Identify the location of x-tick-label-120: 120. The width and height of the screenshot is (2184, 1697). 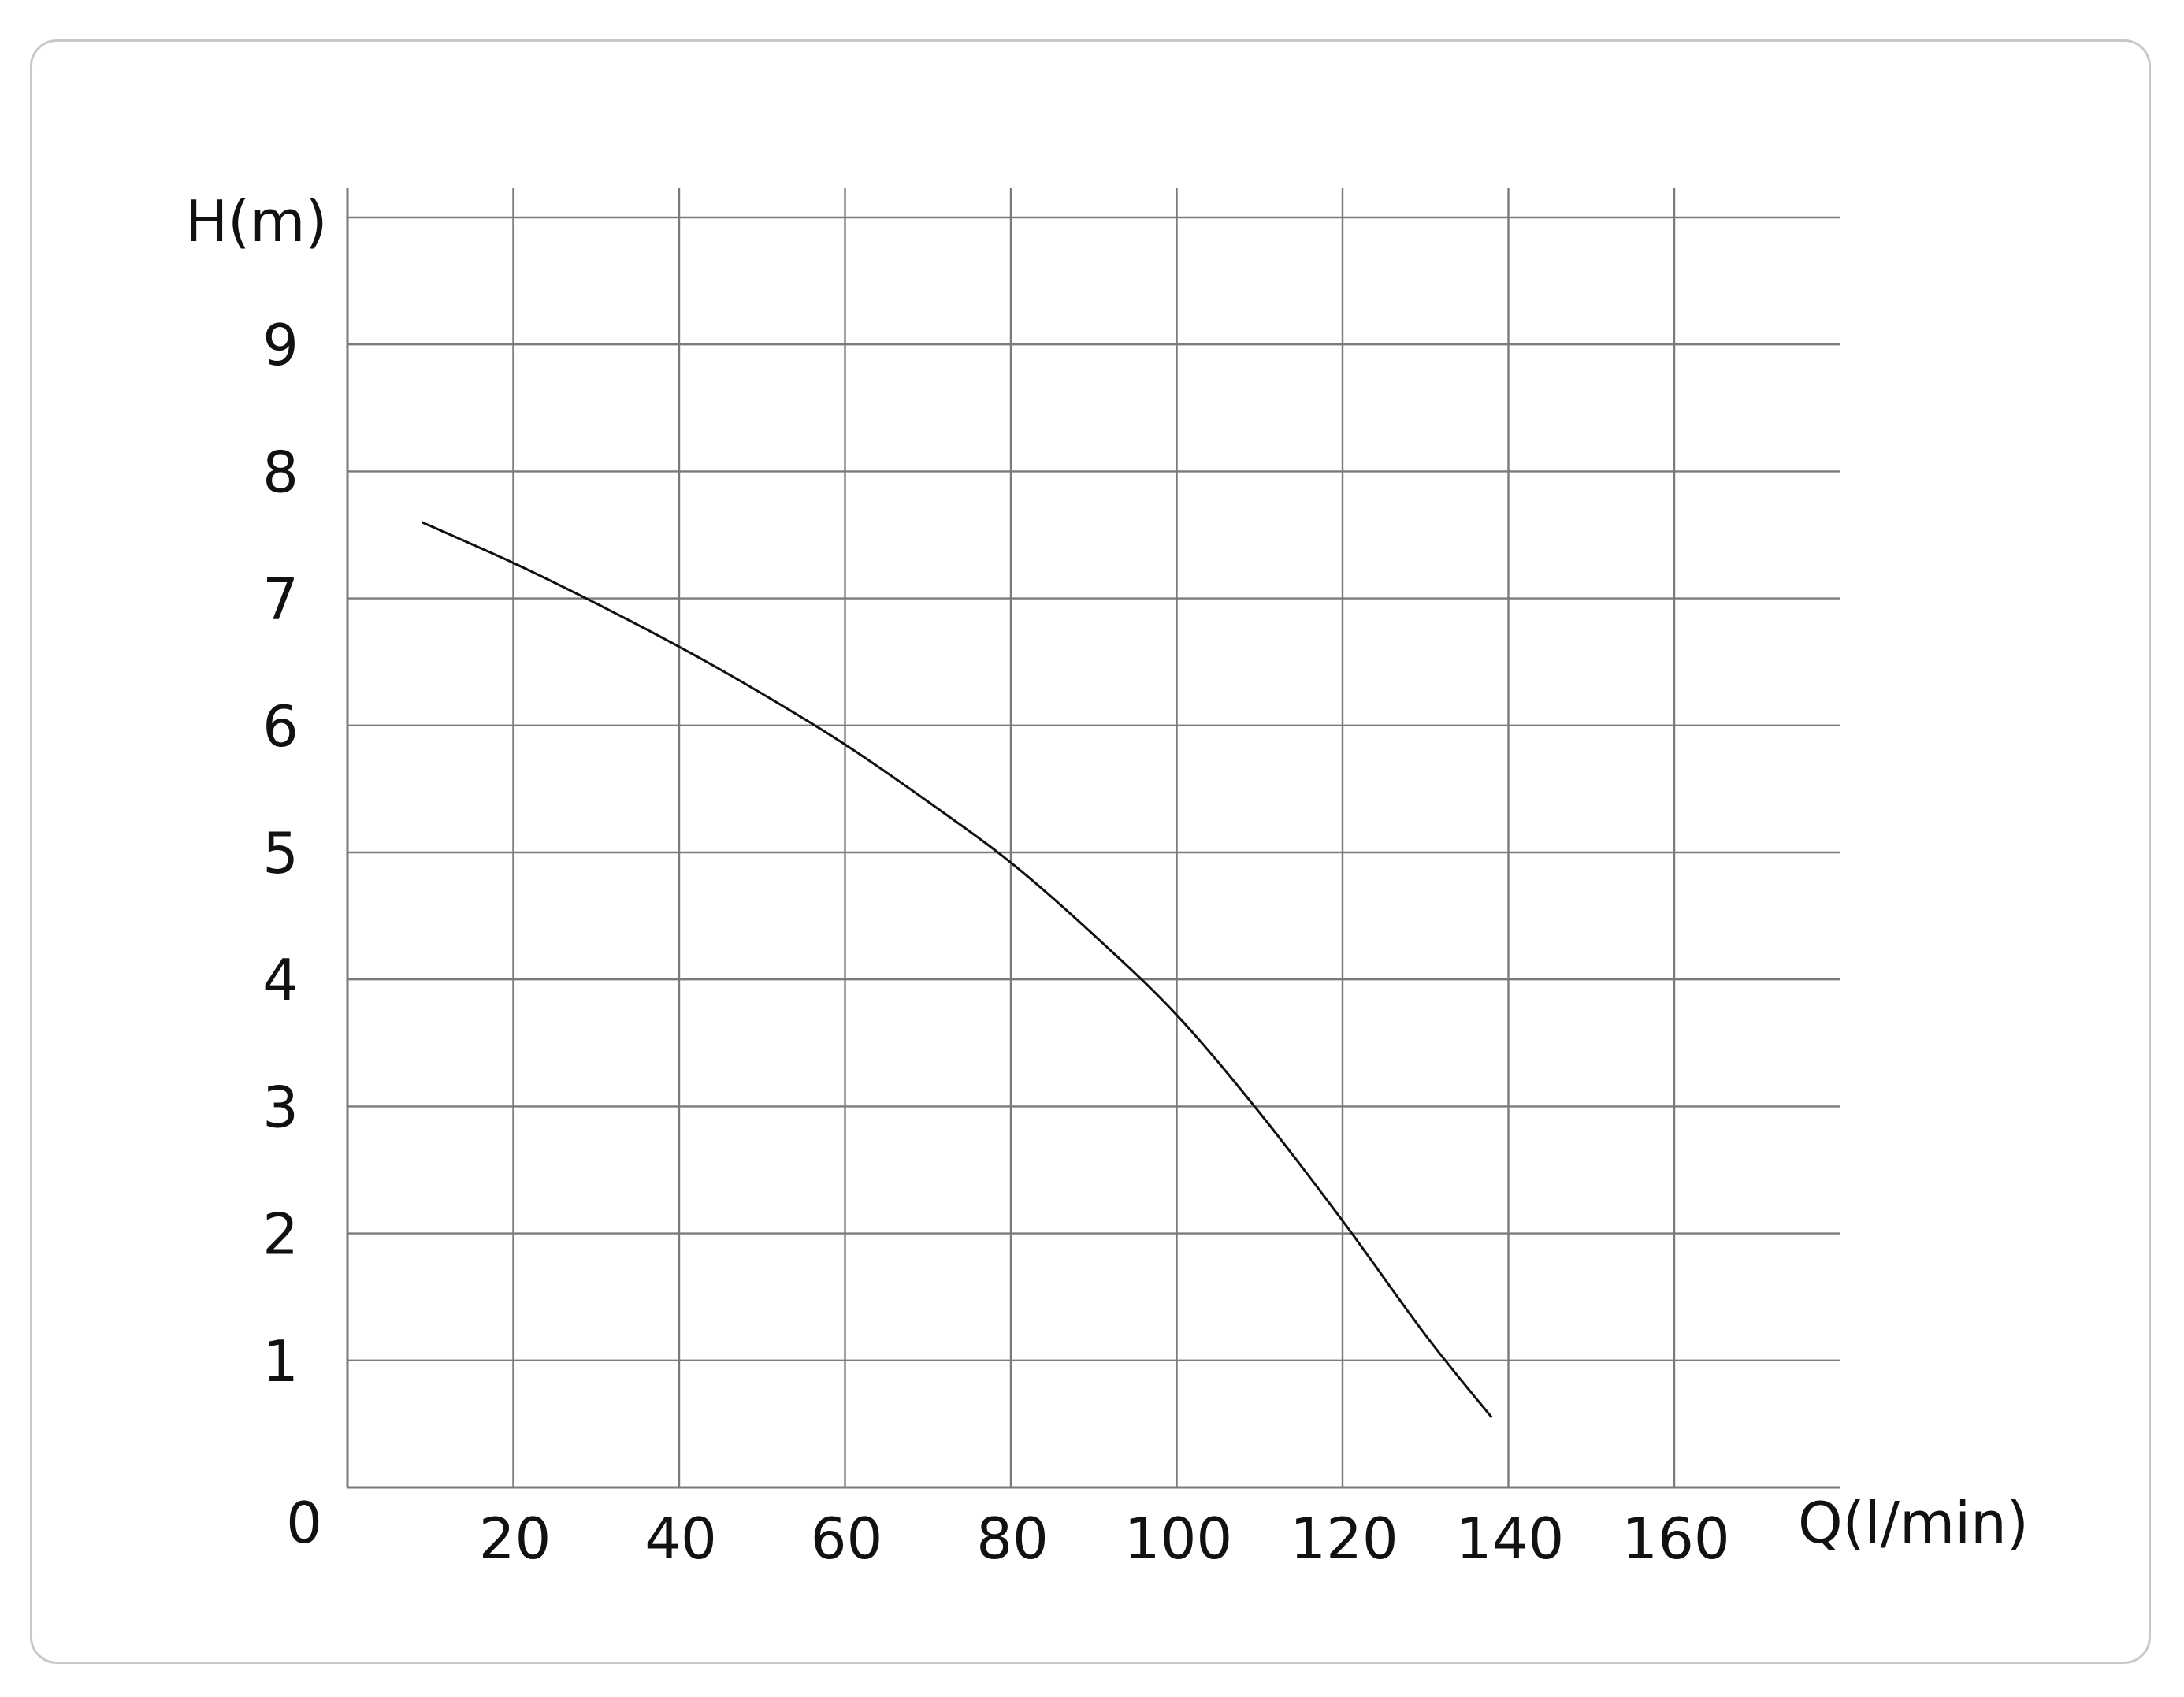
(1344, 1539).